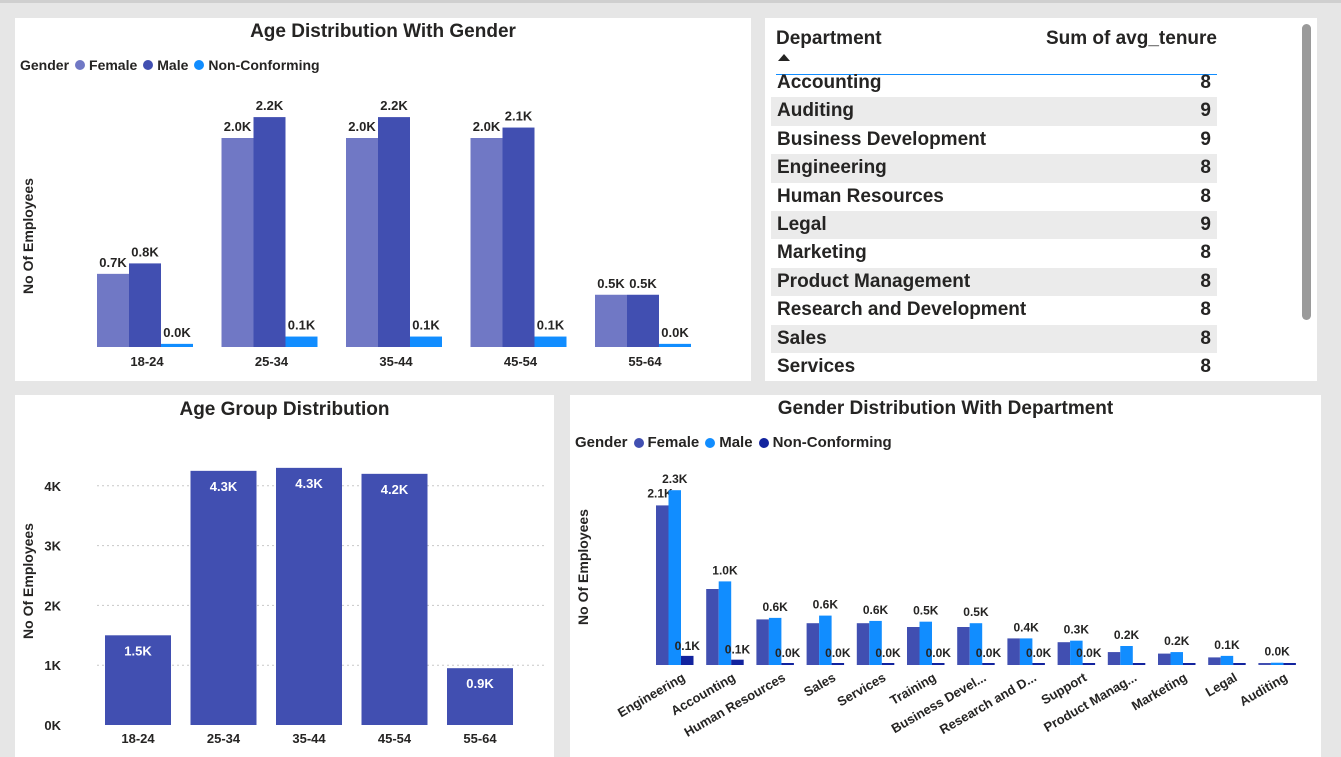 This screenshot has width=1341, height=757. I want to click on bar-male-product-manag, so click(1126, 655).